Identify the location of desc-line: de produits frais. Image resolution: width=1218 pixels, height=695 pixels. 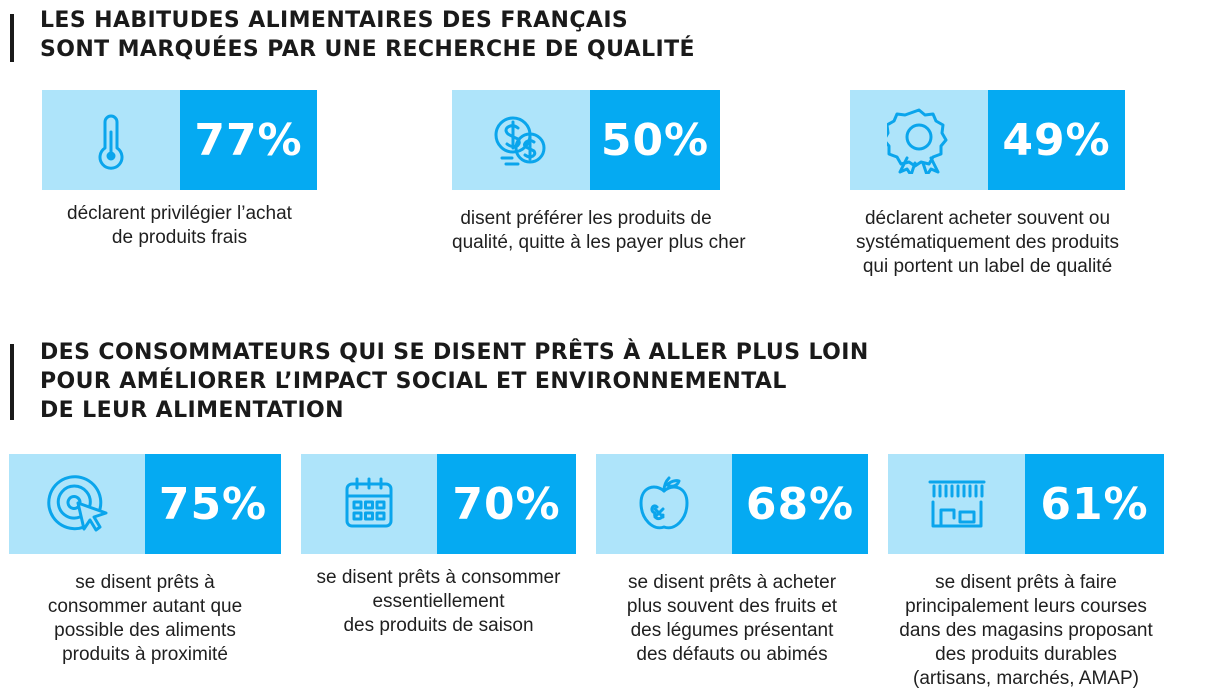
(179, 237).